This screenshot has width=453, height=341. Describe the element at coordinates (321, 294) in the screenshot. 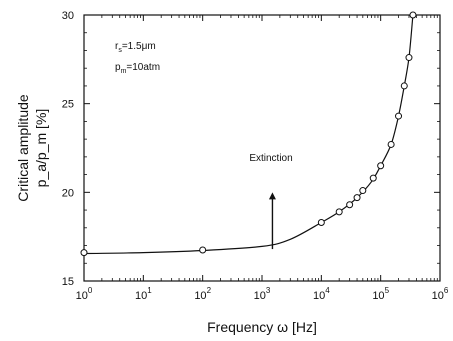

I see `x-tick-label: 10⁴` at that location.